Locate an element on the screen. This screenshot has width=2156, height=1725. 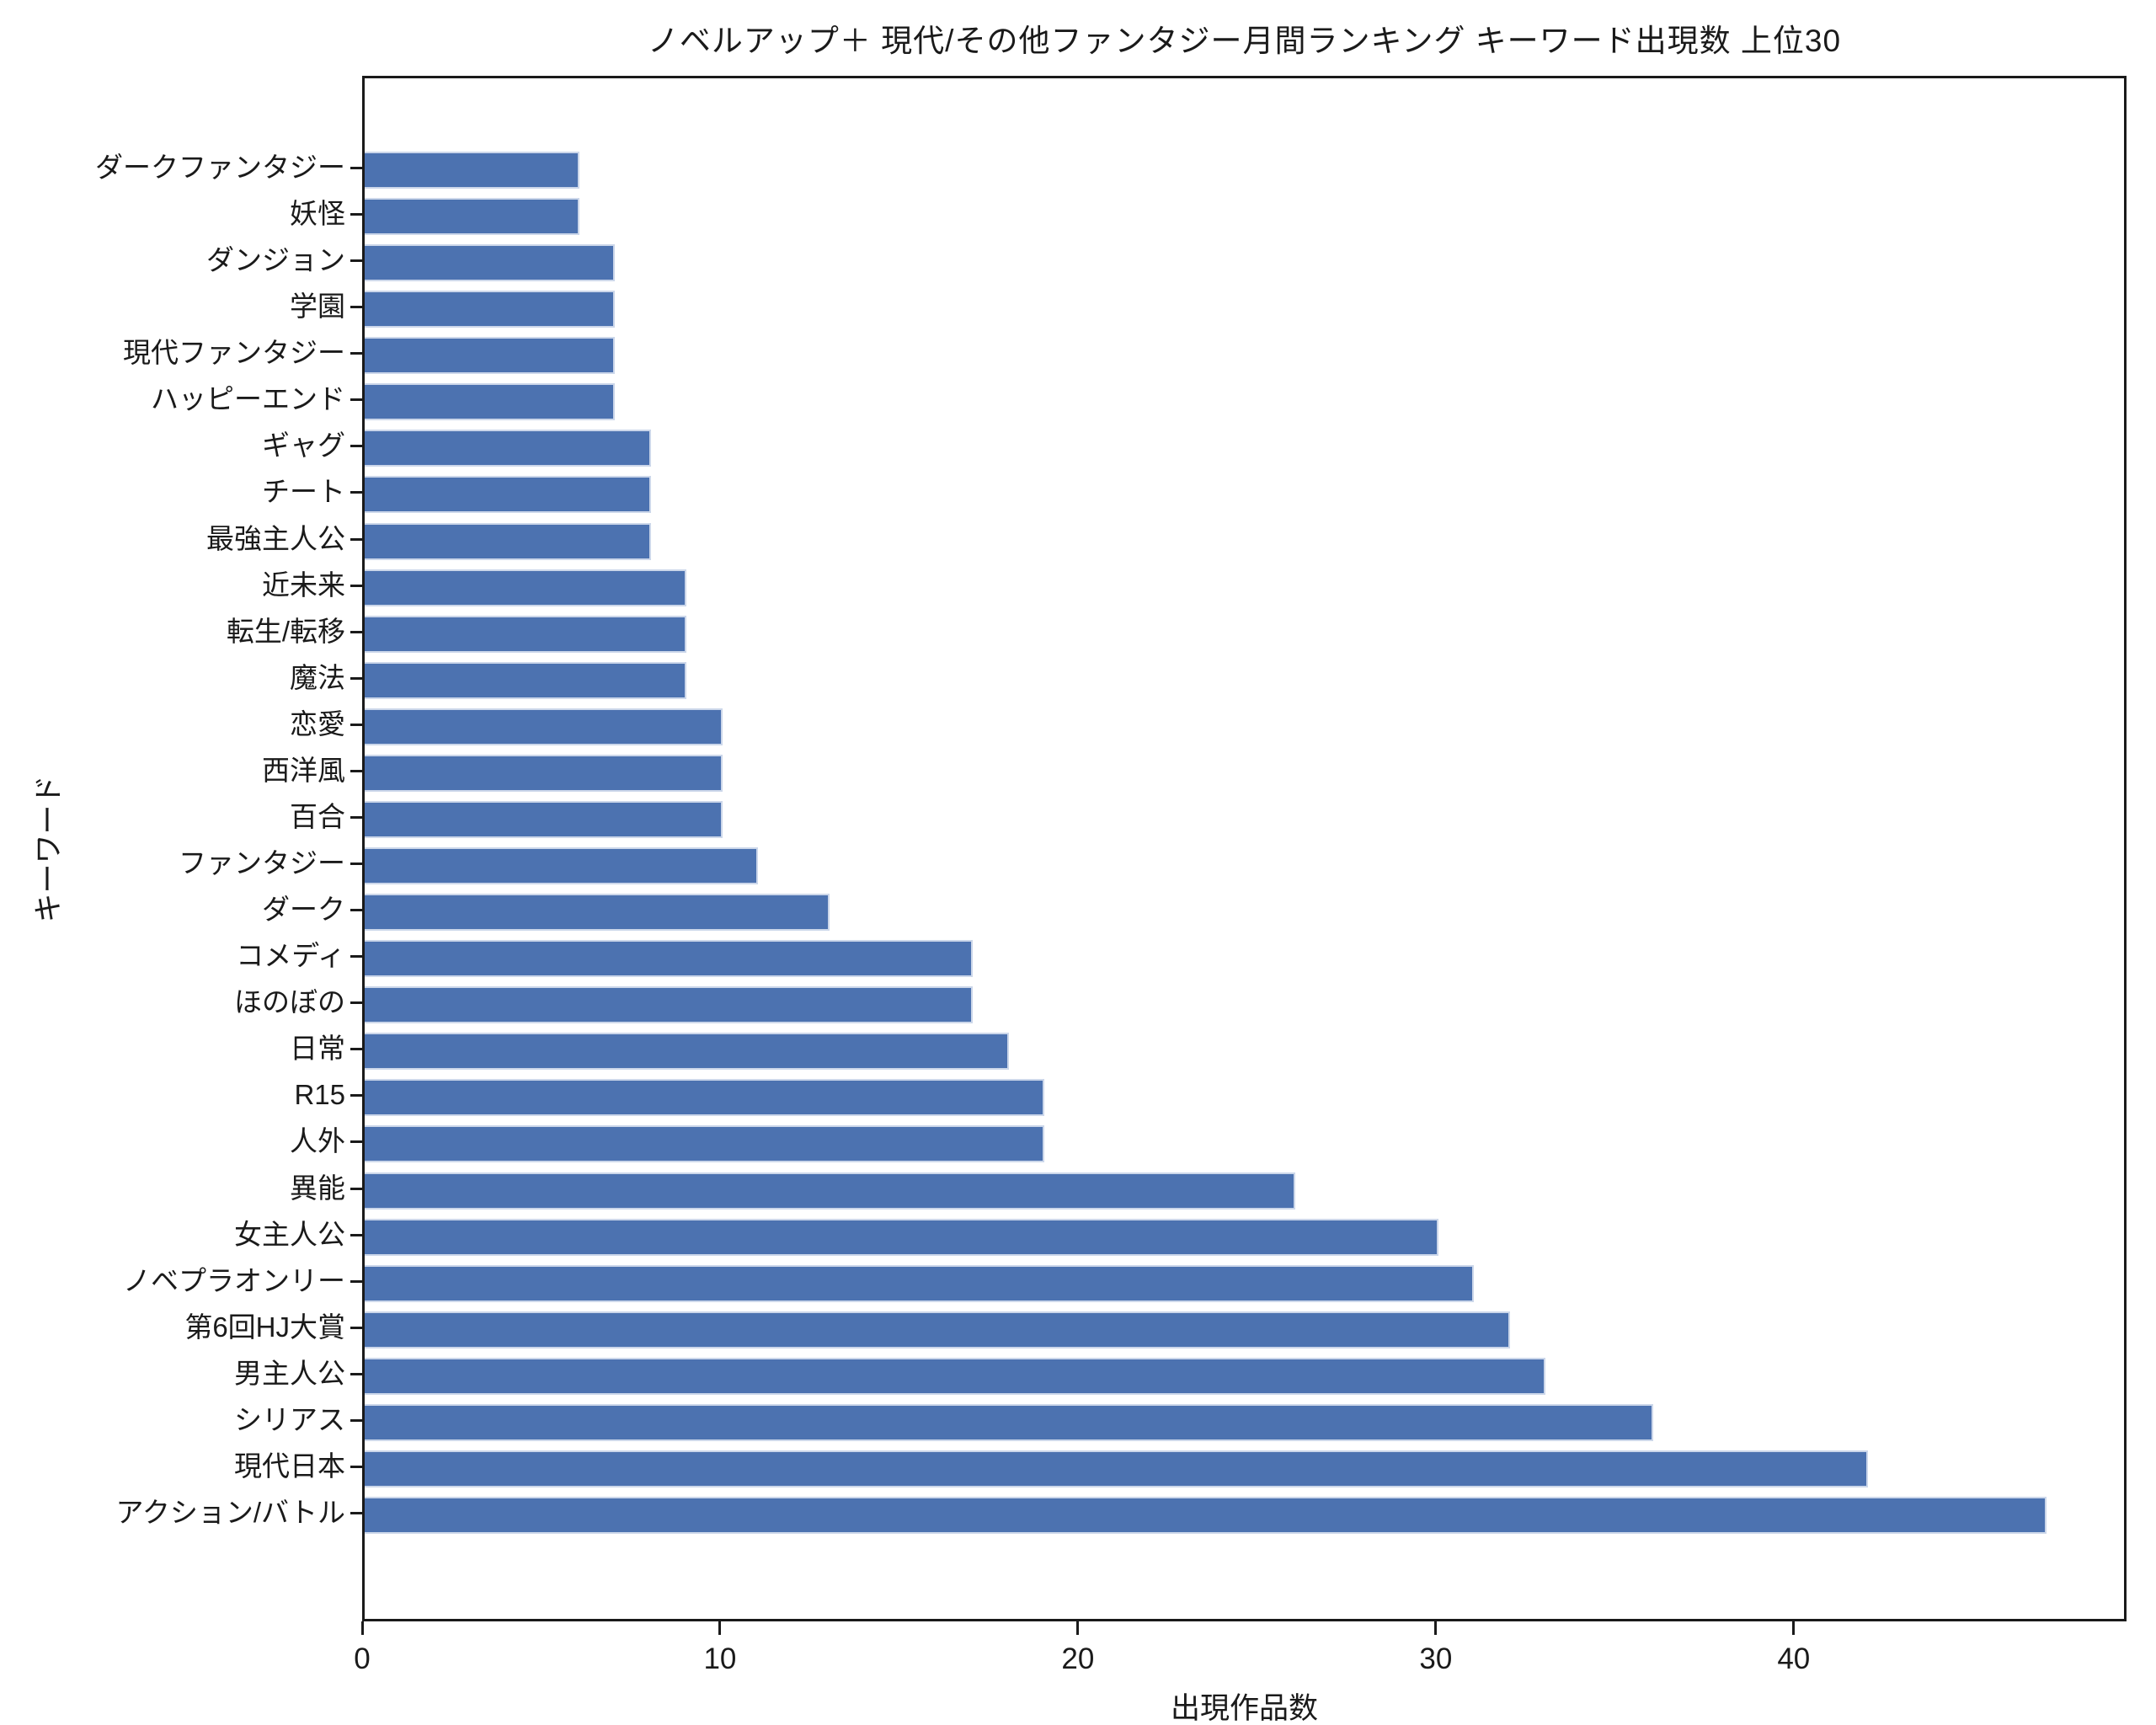
y-tick-label: 学園 is located at coordinates (317, 307).